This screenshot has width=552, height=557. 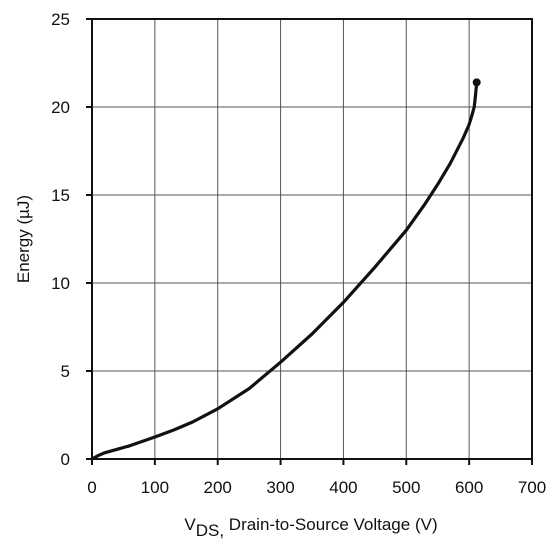 I want to click on y-tick-label: 15, so click(x=60, y=195).